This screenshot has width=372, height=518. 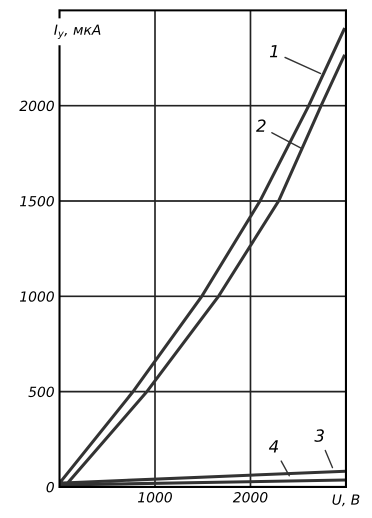 I want to click on annotation: 4, so click(x=273, y=446).